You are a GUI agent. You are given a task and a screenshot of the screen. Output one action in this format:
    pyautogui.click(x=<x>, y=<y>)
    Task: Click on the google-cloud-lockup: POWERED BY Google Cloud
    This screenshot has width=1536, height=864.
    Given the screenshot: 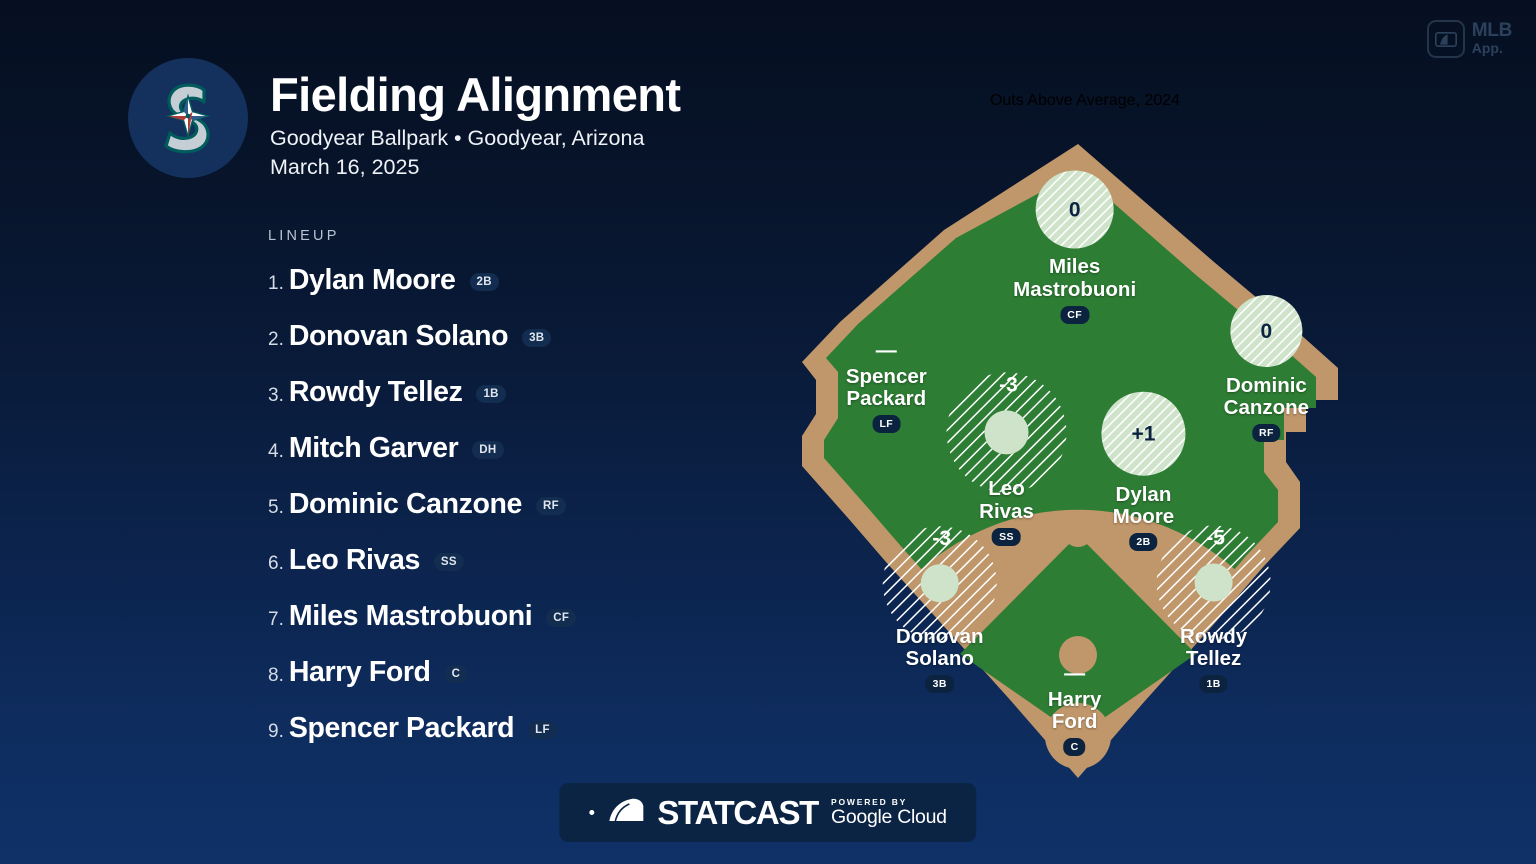 What is the action you would take?
    pyautogui.click(x=889, y=812)
    